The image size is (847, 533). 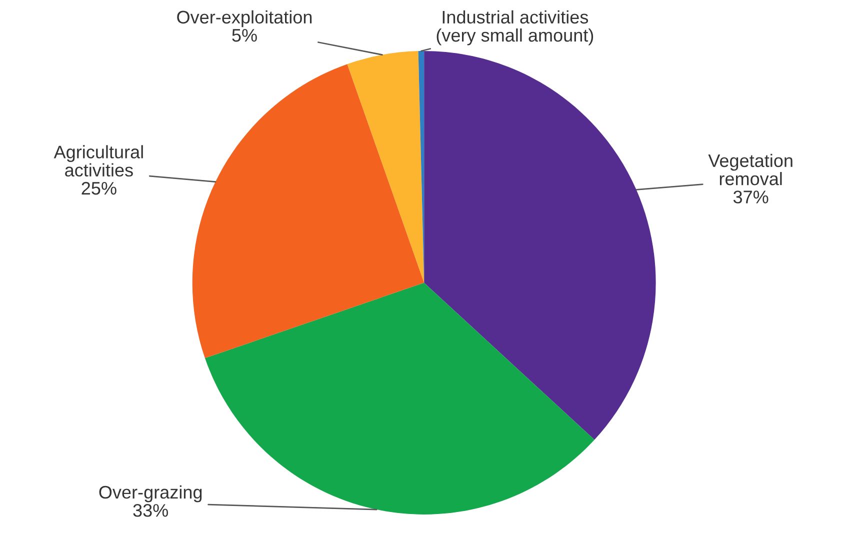 What do you see at coordinates (98, 161) in the screenshot?
I see `slice-label: Agricultural activities` at bounding box center [98, 161].